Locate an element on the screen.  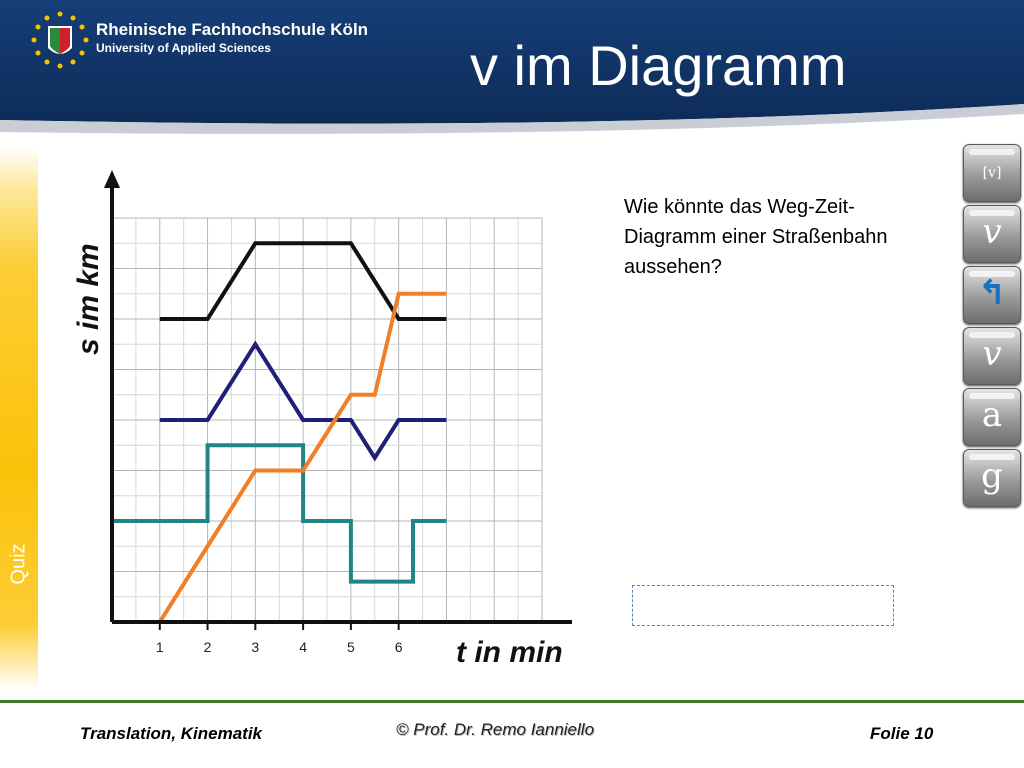
x-tick-label: 3 is located at coordinates (255, 647).